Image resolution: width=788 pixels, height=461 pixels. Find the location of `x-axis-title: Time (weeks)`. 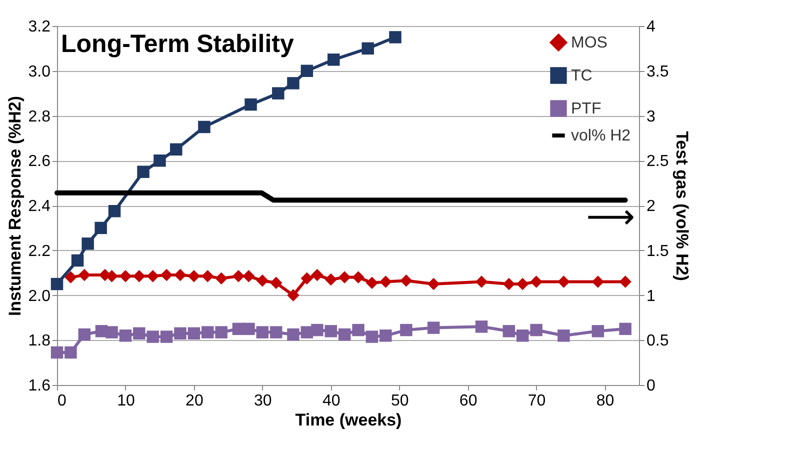

x-axis-title: Time (weeks) is located at coordinates (348, 420).